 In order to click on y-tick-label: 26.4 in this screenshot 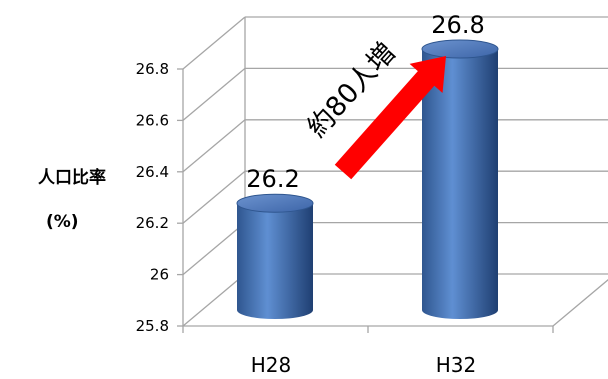, I will do `click(152, 172)`.